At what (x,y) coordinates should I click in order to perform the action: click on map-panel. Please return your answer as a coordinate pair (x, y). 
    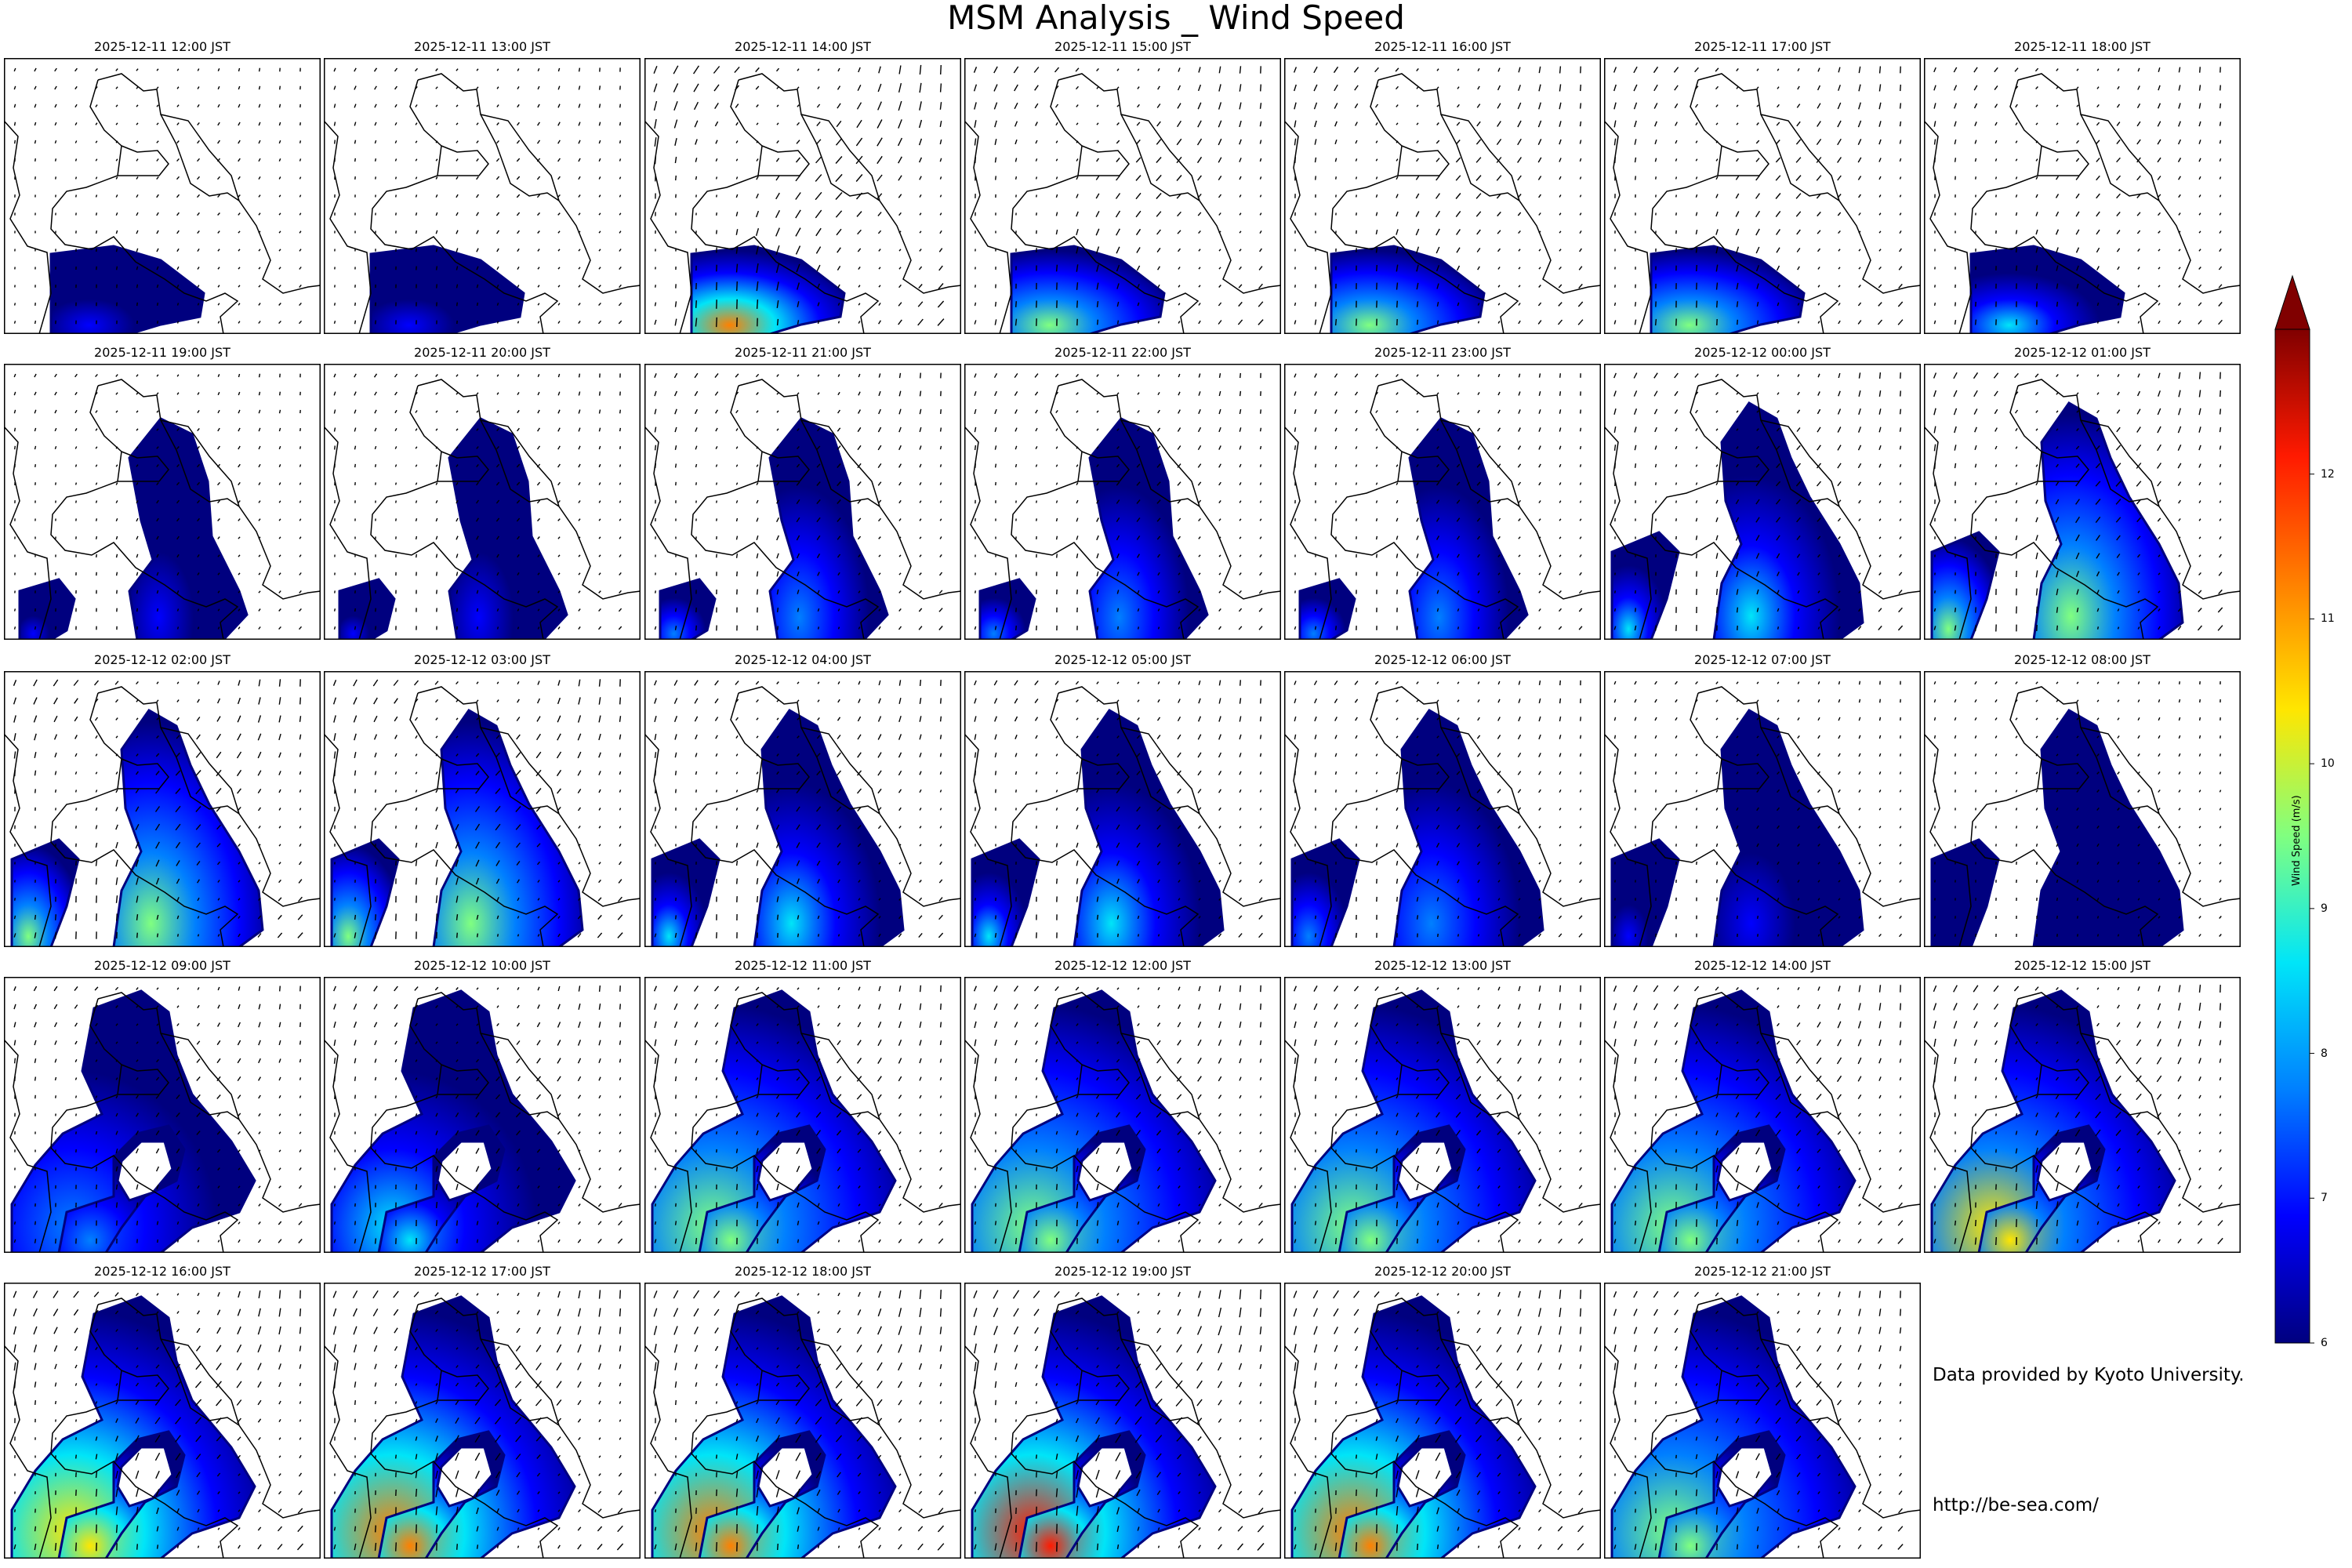
    Looking at the image, I should click on (2082, 196).